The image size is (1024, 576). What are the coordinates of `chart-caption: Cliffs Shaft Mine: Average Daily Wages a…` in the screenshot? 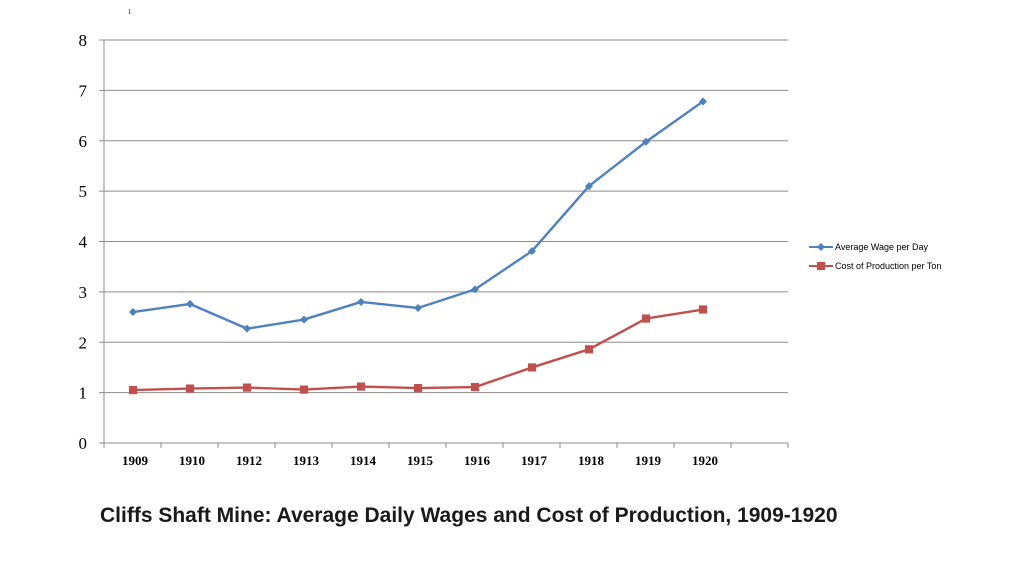 It's located at (469, 515).